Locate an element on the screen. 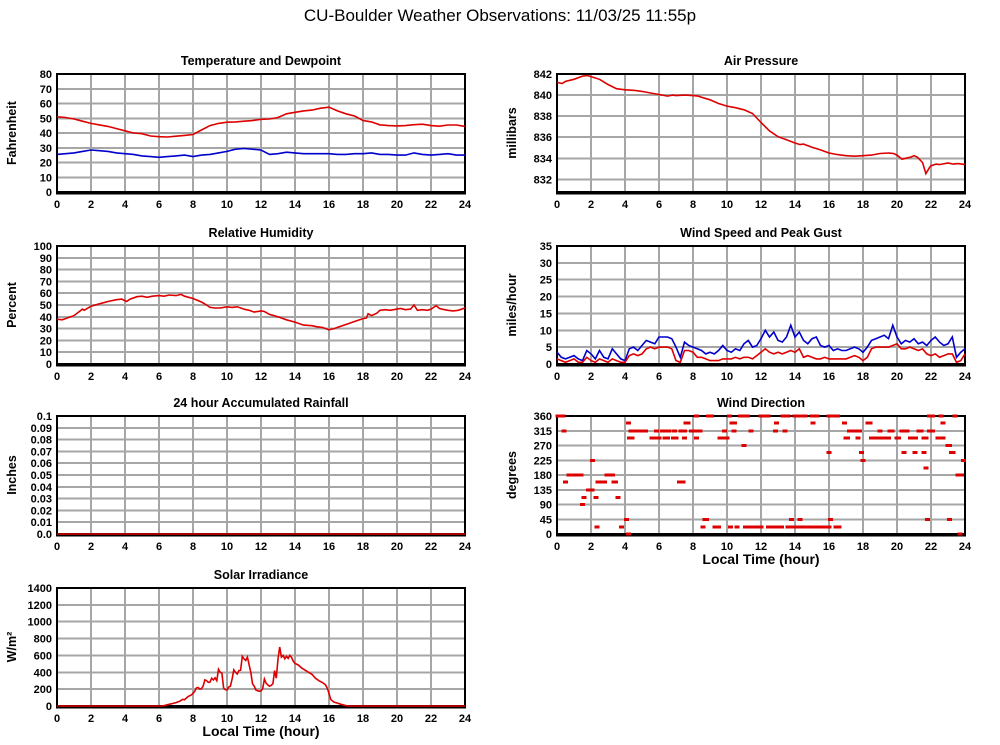 This screenshot has height=745, width=1000. svg-text: Temperature and Dewpoint is located at coordinates (261, 61).